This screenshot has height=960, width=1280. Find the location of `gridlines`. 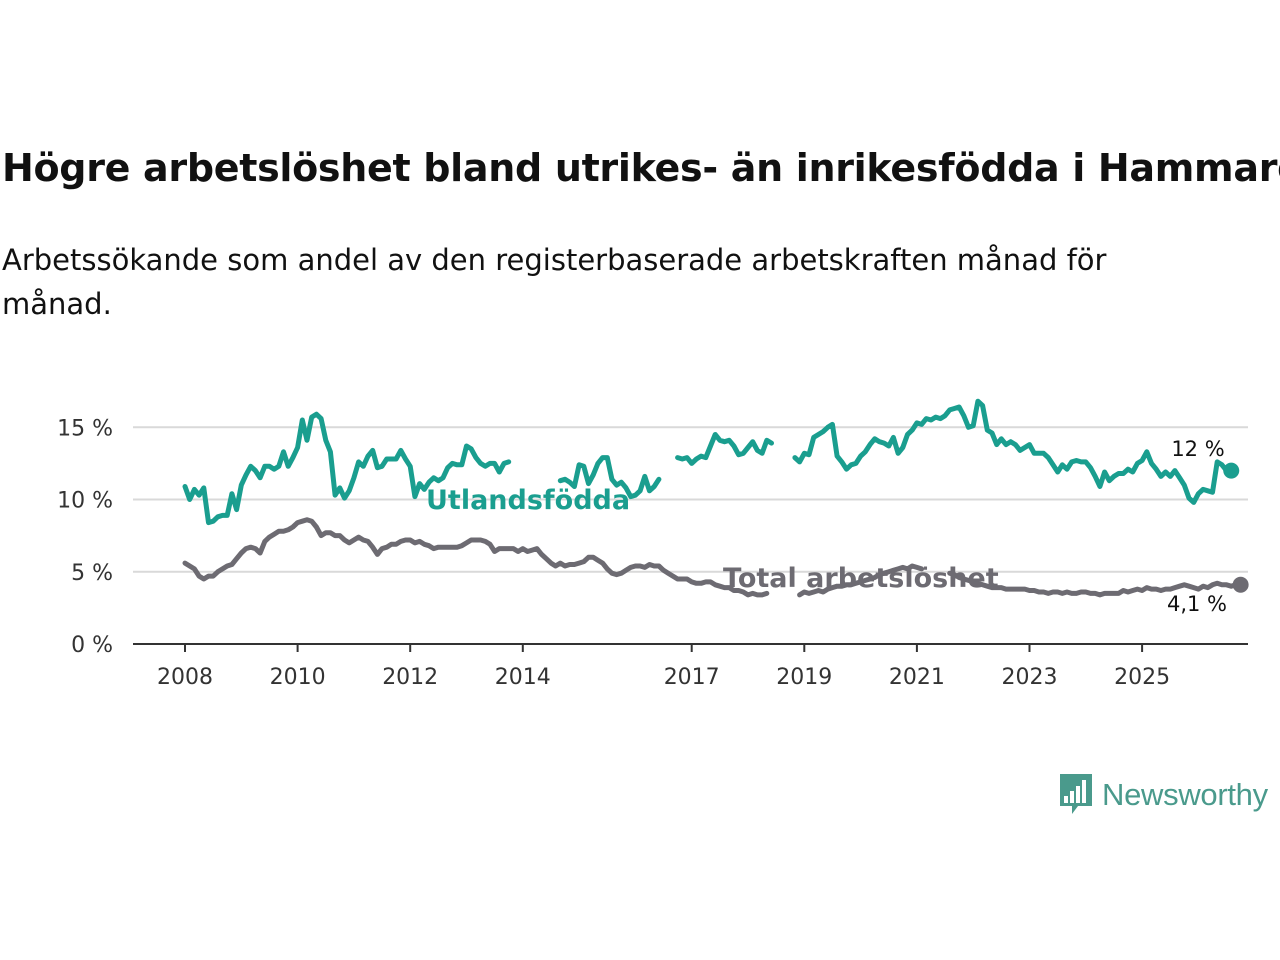

gridlines is located at coordinates (690, 499).